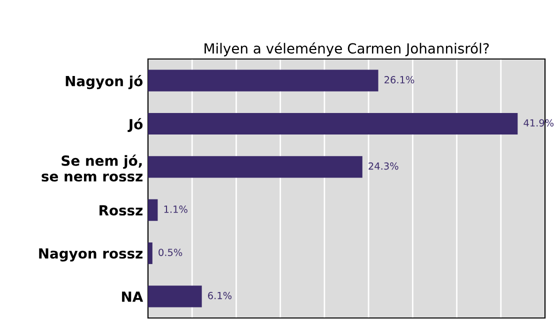  Describe the element at coordinates (170, 252) in the screenshot. I see `data-label: 0.5%` at that location.